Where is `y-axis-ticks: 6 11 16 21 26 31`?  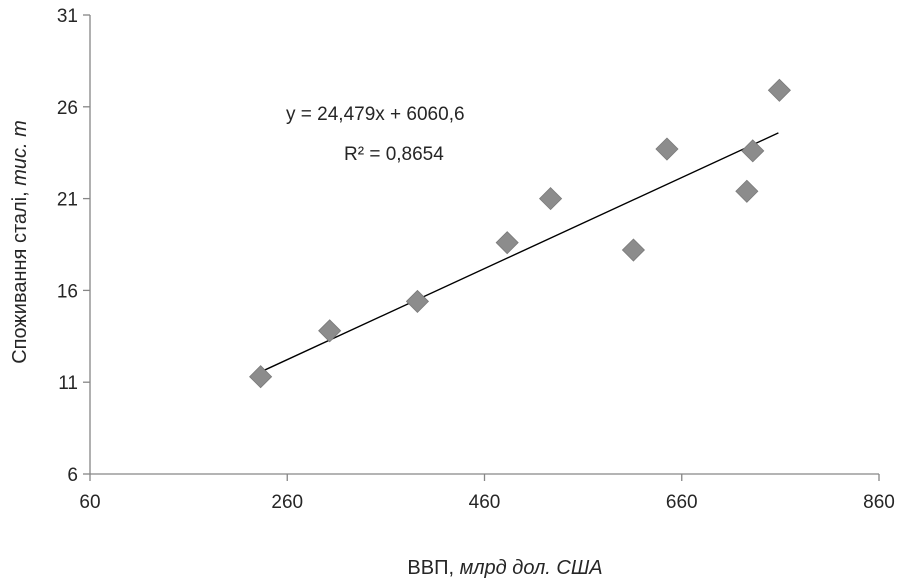
y-axis-ticks: 6 11 16 21 26 31 is located at coordinates (73, 246).